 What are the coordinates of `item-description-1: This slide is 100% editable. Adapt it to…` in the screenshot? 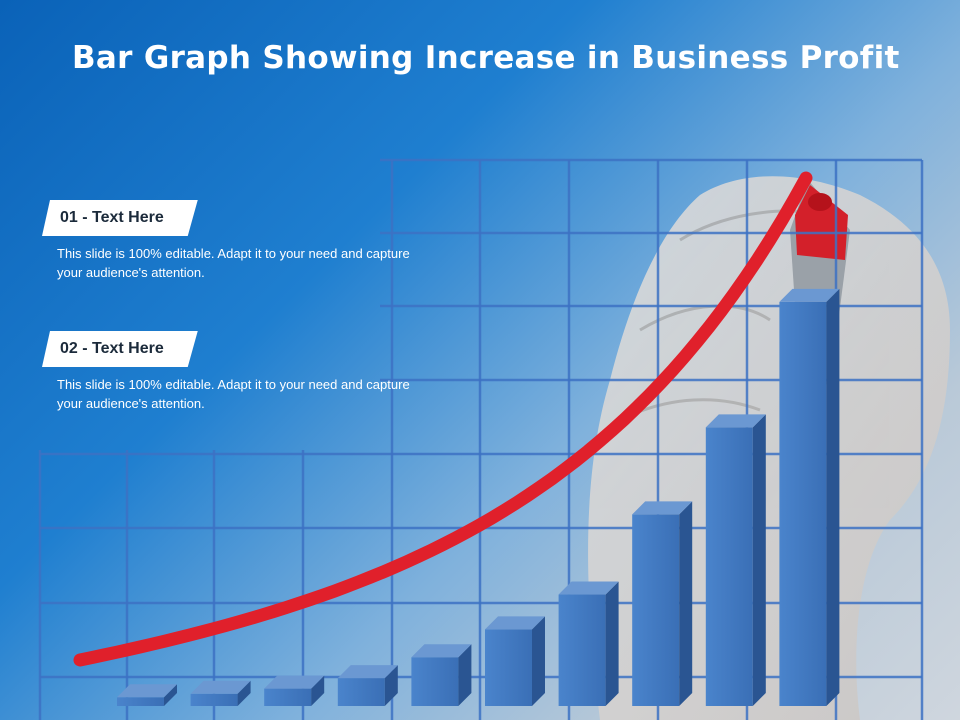 It's located at (233, 263).